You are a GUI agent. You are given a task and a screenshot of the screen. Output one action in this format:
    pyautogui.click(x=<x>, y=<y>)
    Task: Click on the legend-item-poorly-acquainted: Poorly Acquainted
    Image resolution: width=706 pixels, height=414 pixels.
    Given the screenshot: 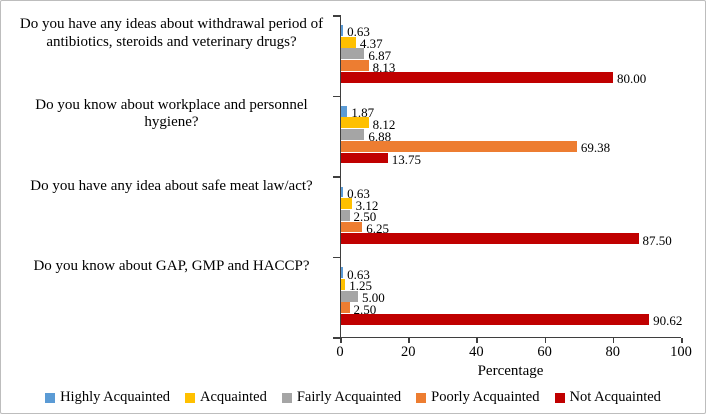 What is the action you would take?
    pyautogui.click(x=478, y=397)
    